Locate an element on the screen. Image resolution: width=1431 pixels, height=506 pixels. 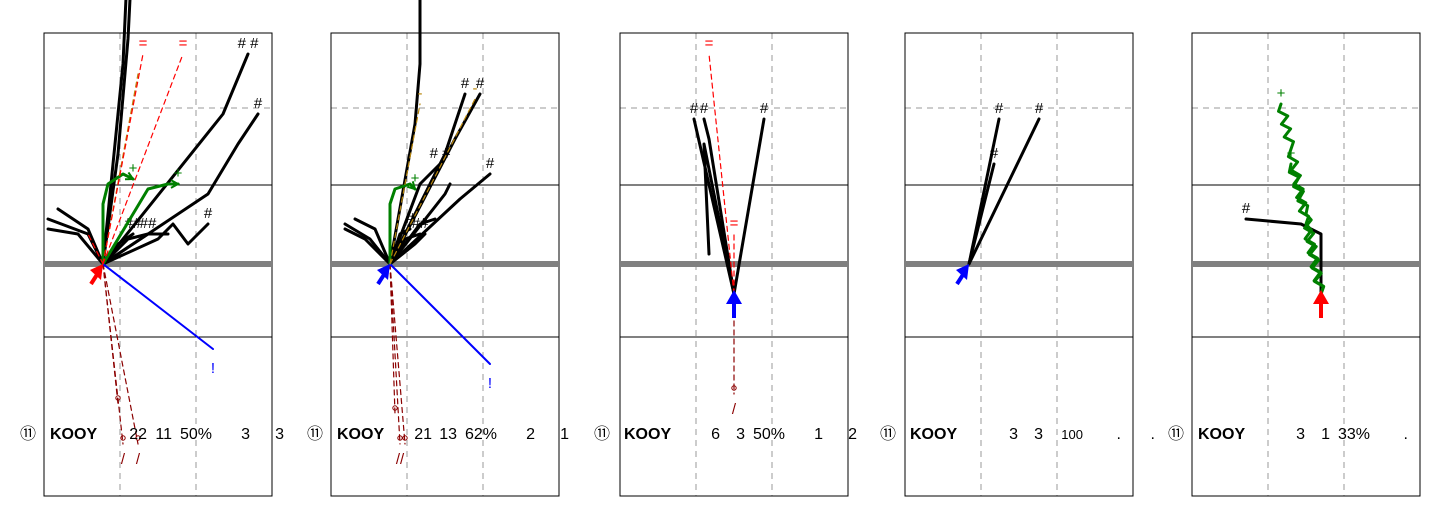
stat-value: 6 is located at coordinates (715, 434).